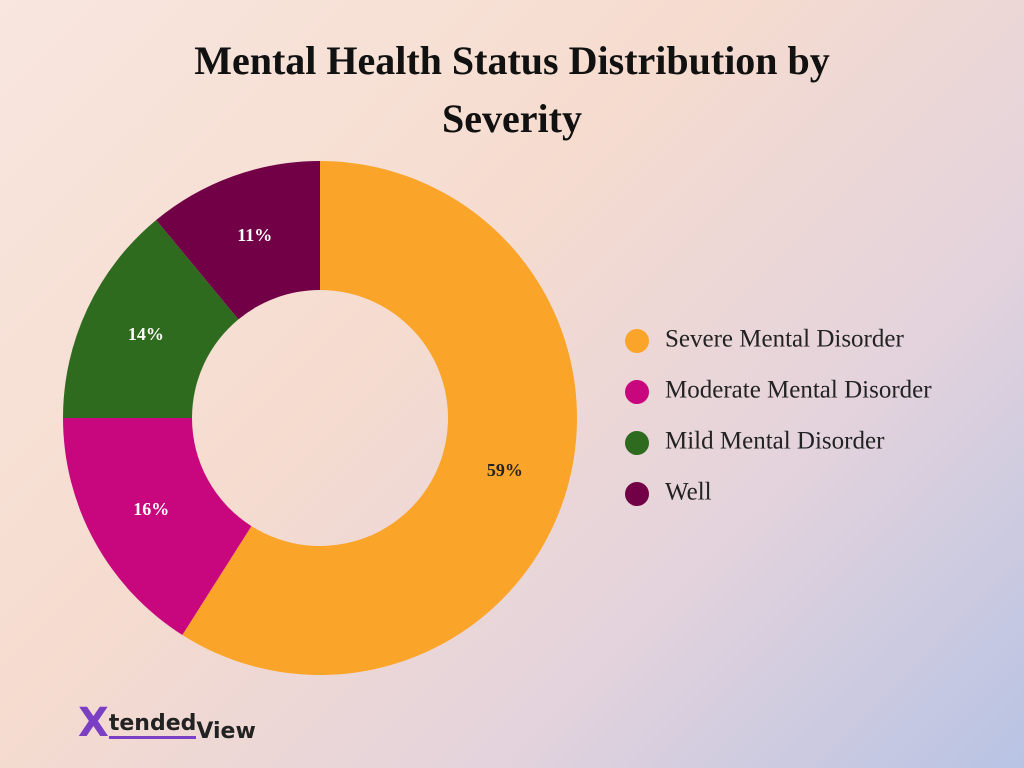  What do you see at coordinates (688, 492) in the screenshot?
I see `legend-label: Well` at bounding box center [688, 492].